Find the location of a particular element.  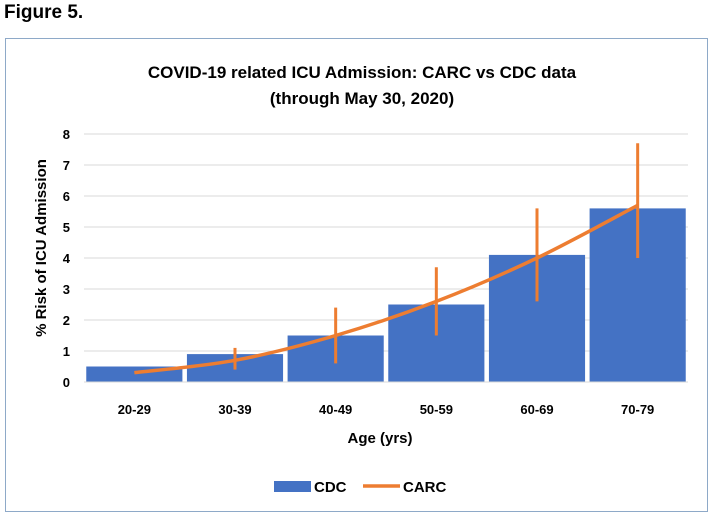

x-tick-label: 40-49 is located at coordinates (335, 409).